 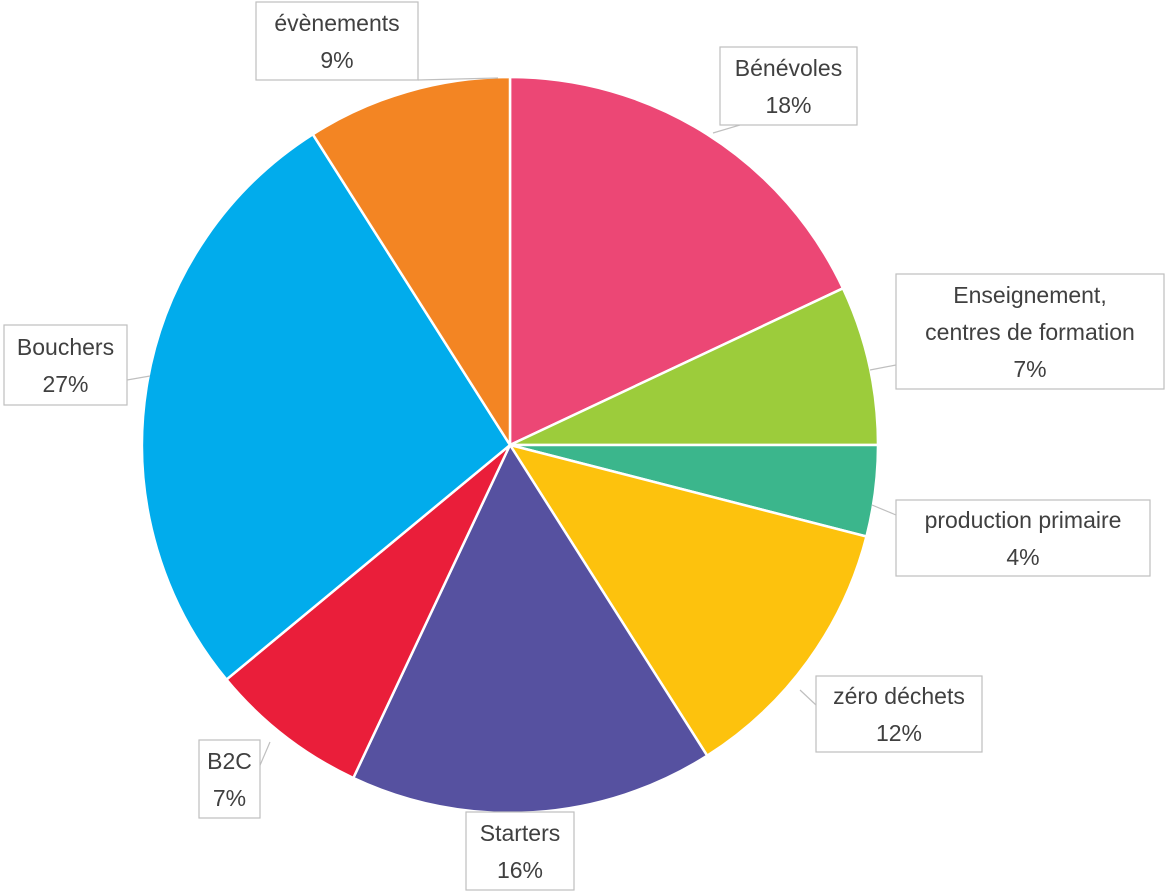 I want to click on slice-category-label: Bénévoles, so click(x=788, y=68).